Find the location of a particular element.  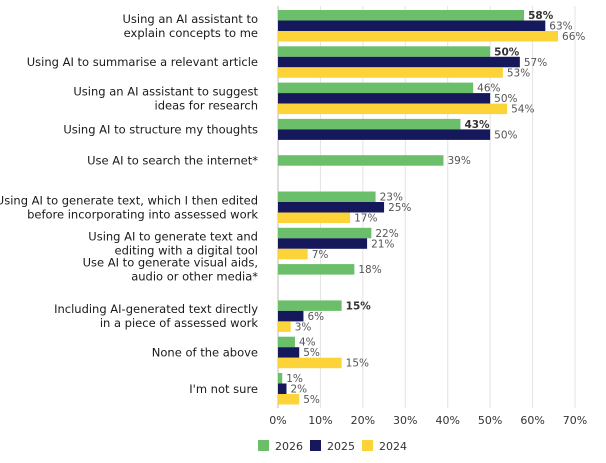

data-label: 53% is located at coordinates (518, 73).